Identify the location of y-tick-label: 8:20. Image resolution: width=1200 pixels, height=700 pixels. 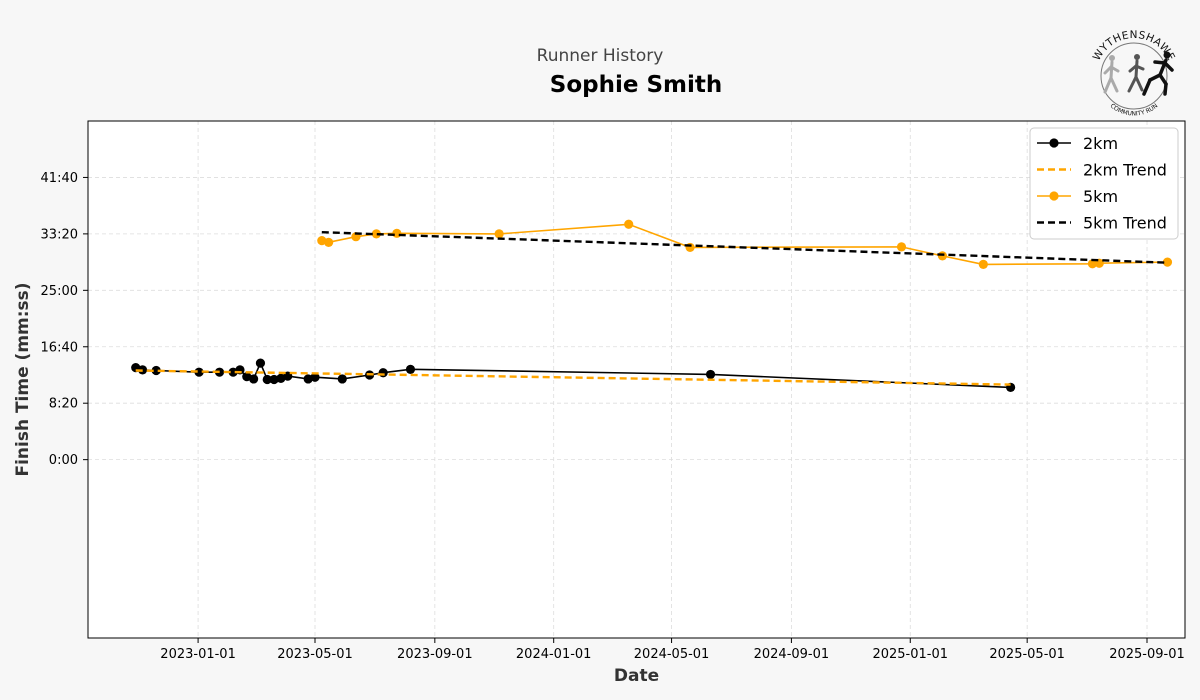
(63, 404).